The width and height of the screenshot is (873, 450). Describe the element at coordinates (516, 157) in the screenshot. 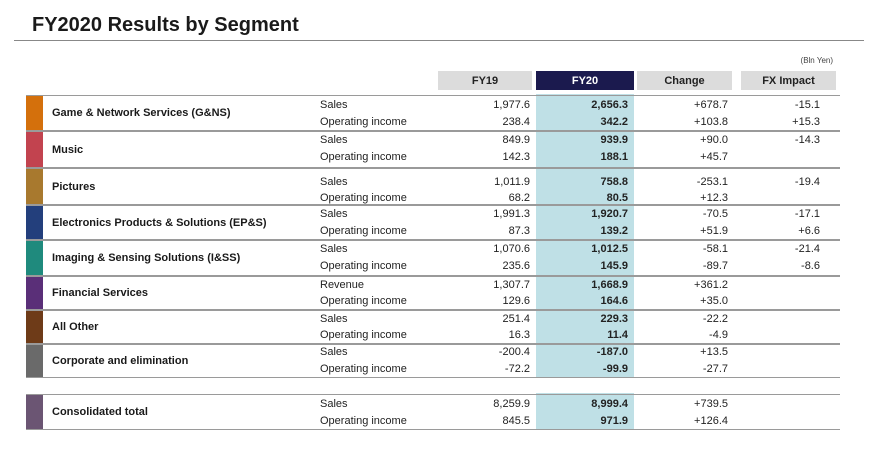

I see `fy19-value: 142.3` at that location.